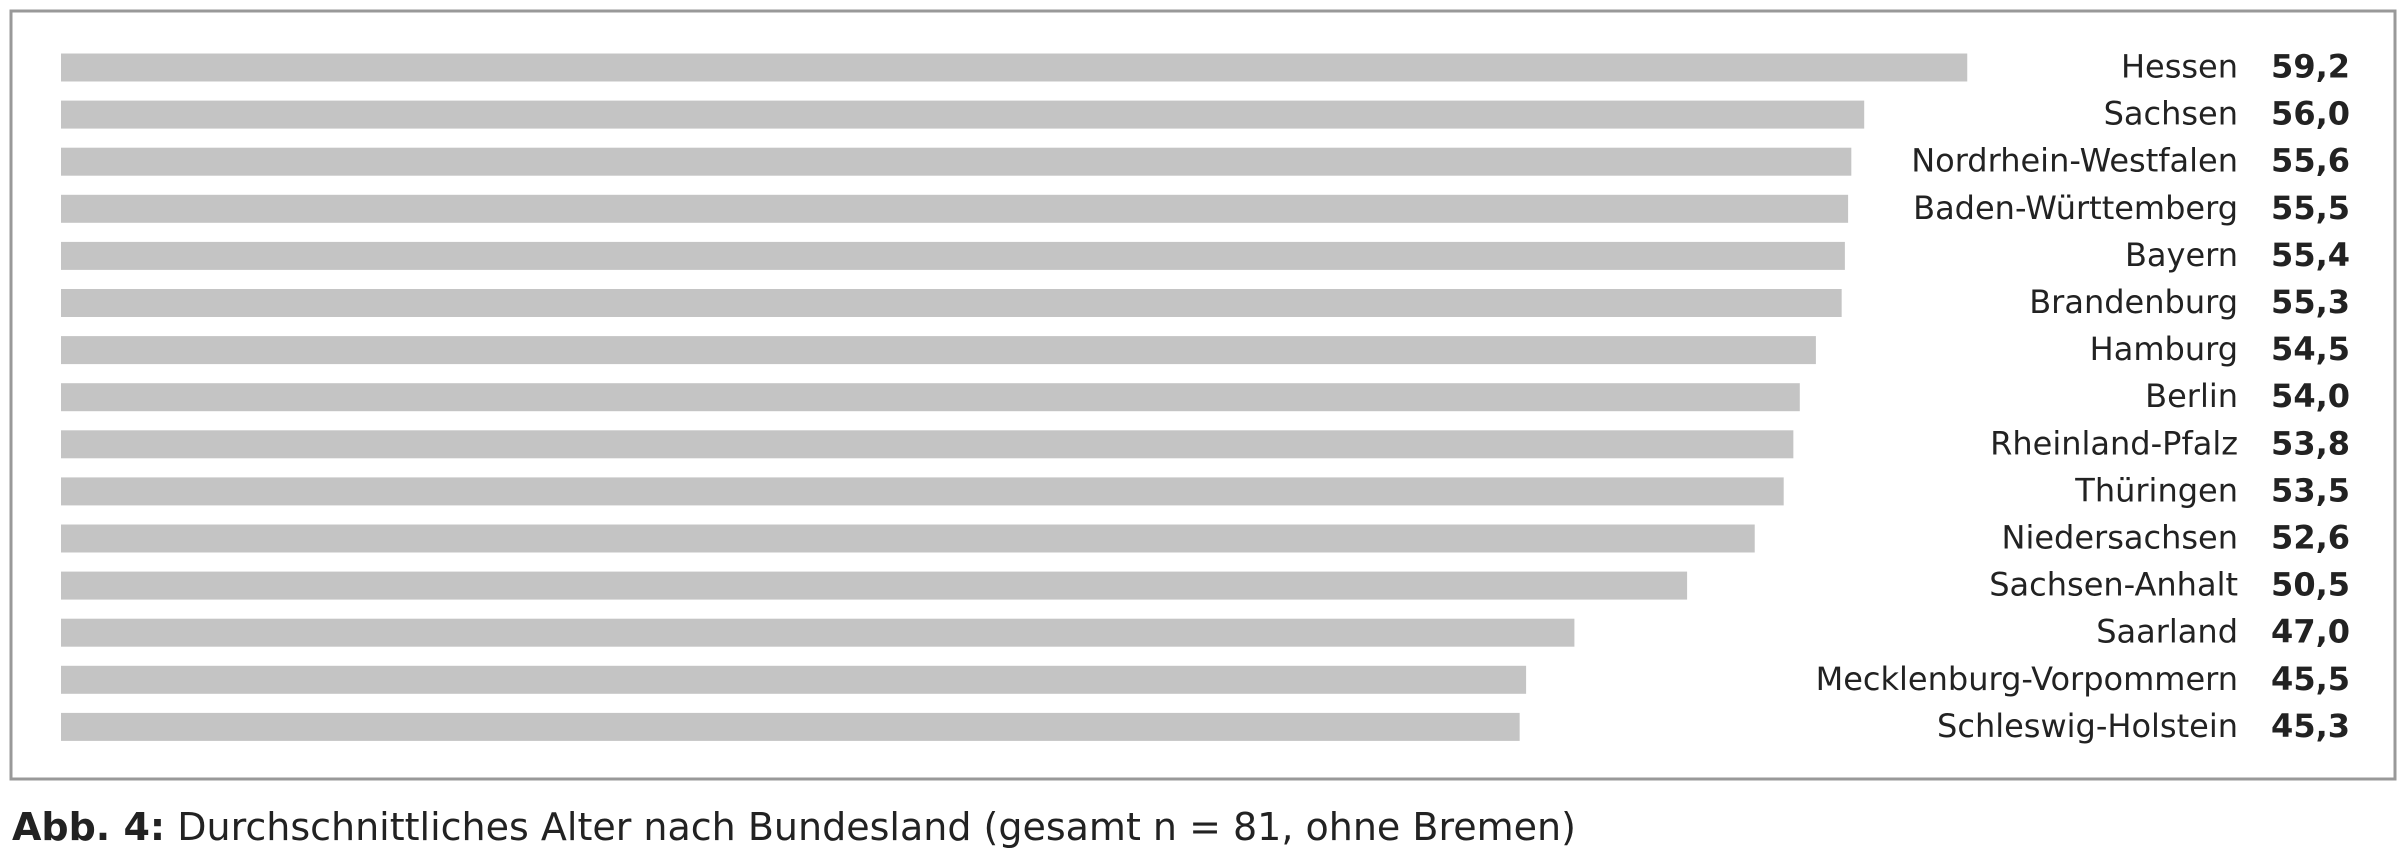  Describe the element at coordinates (2310, 161) in the screenshot. I see `value-label: 55,6` at that location.